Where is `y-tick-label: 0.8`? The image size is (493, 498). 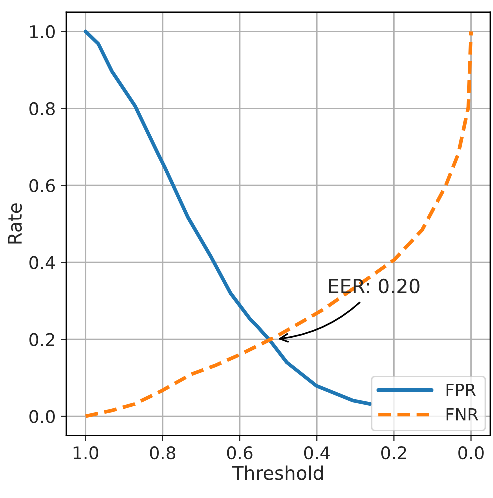 y-tick-label: 0.8 is located at coordinates (42, 109).